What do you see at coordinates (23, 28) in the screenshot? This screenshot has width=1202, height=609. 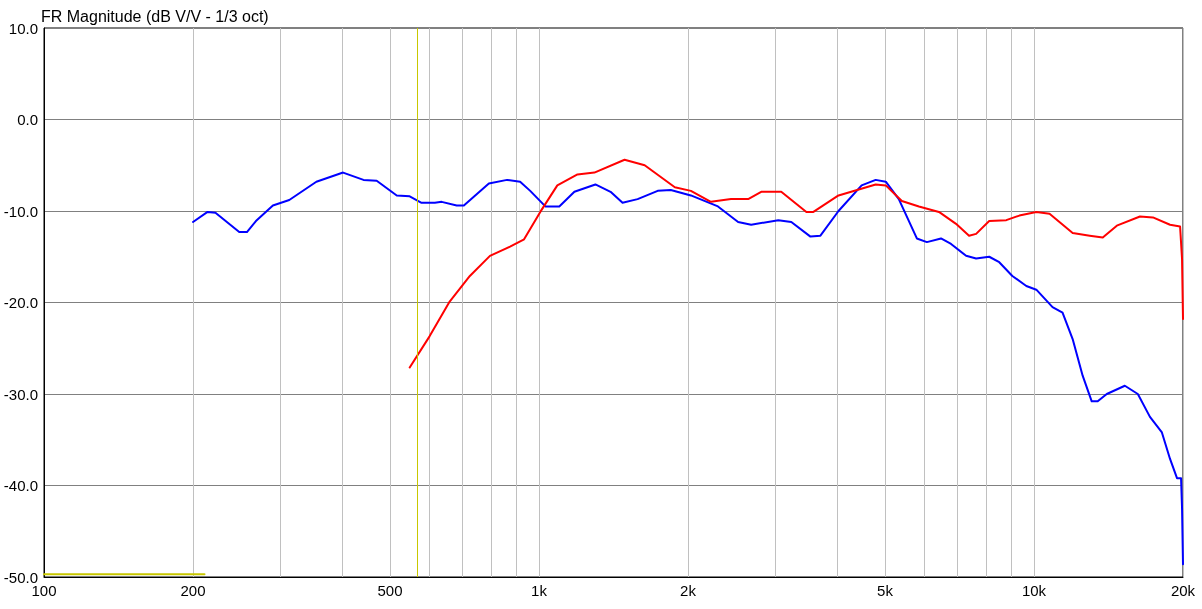 I see `y-tick-label: 10.0` at bounding box center [23, 28].